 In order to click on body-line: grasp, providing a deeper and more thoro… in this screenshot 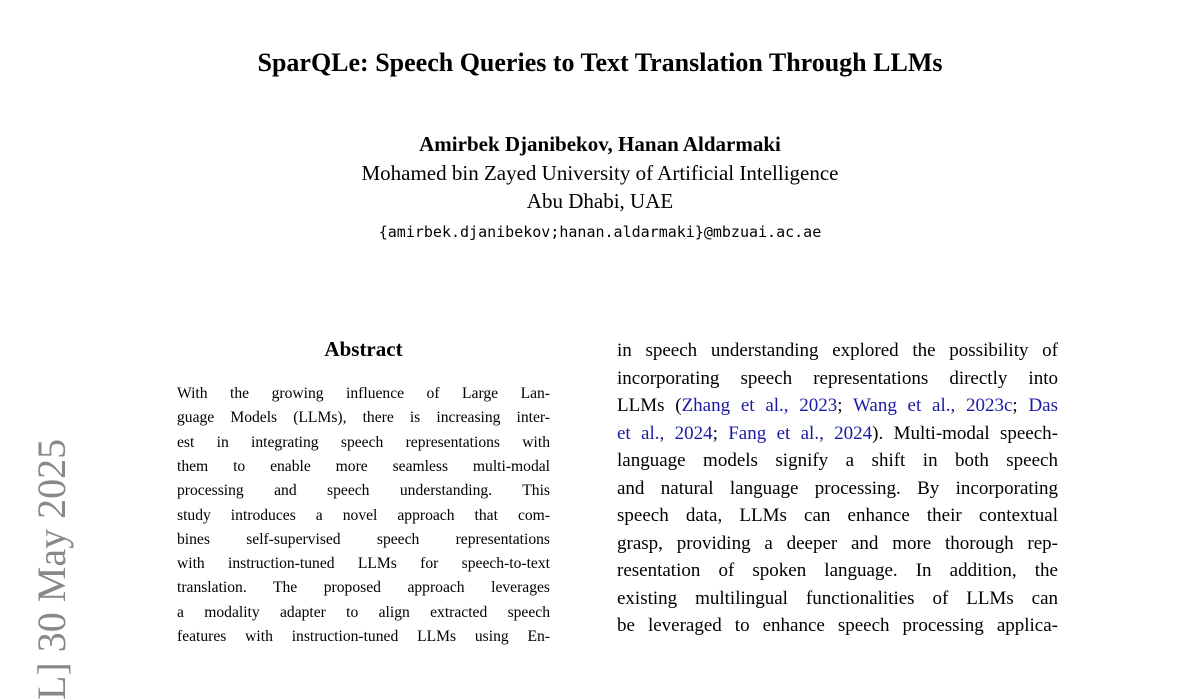, I will do `click(837, 544)`.